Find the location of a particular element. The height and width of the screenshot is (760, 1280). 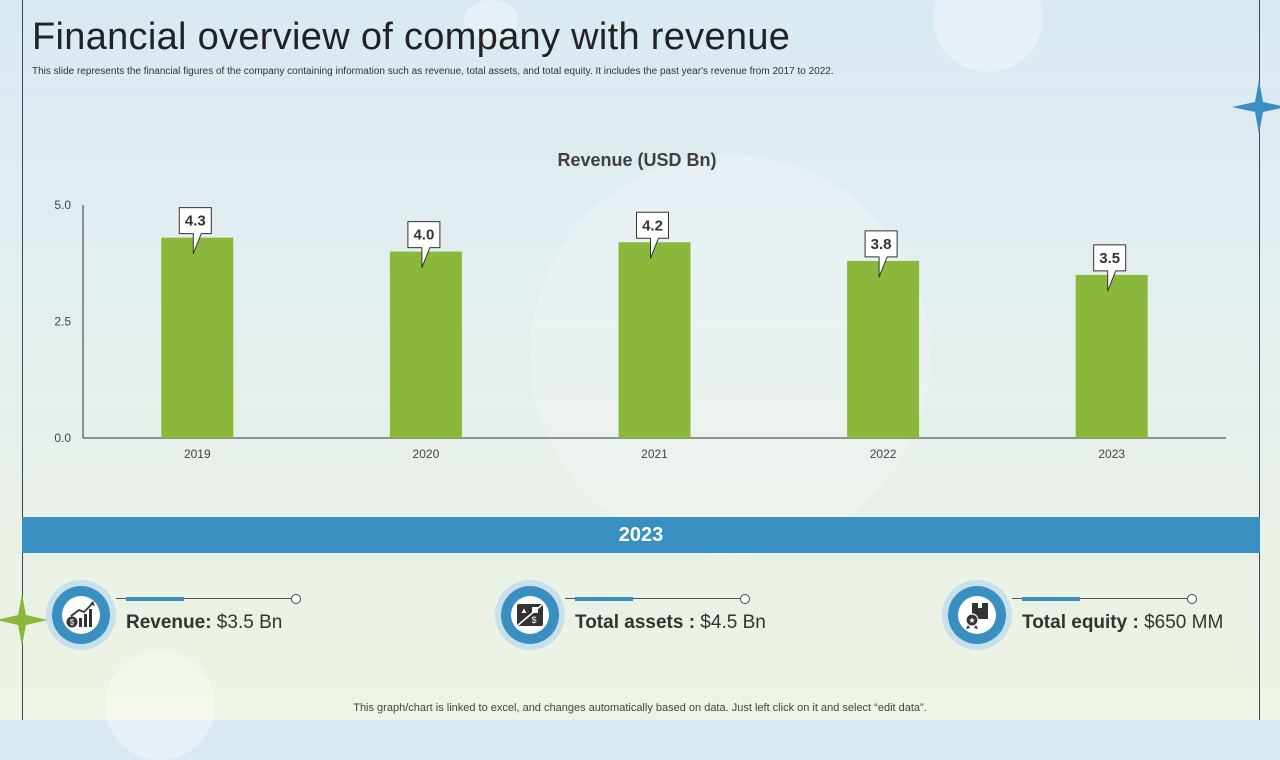

stat-total-assets: ▲ $ Total assets : $4.5 Bn is located at coordinates (705, 615).